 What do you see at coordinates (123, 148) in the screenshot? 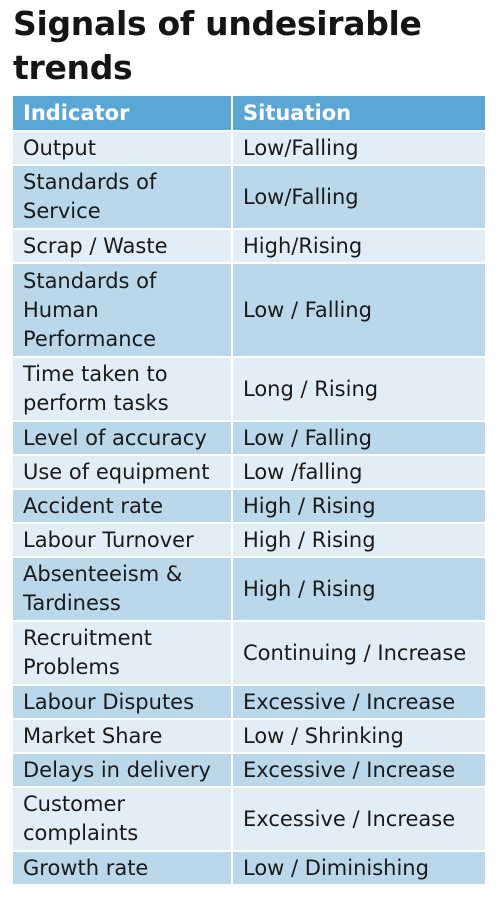
I see `indicator-cell: Output` at bounding box center [123, 148].